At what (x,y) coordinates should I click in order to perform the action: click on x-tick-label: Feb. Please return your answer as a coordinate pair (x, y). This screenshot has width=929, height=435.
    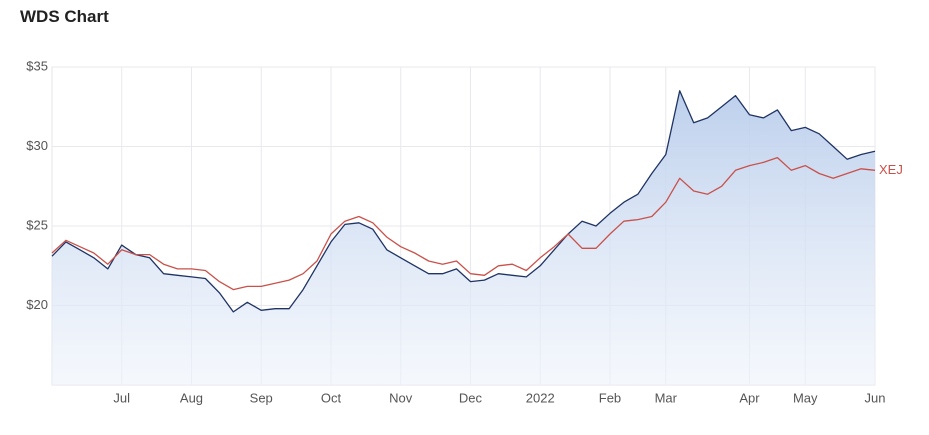
    Looking at the image, I should click on (610, 397).